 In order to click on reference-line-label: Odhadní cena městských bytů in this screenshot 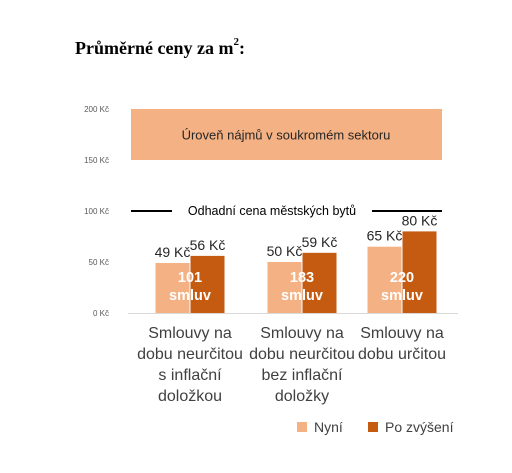, I will do `click(272, 211)`.